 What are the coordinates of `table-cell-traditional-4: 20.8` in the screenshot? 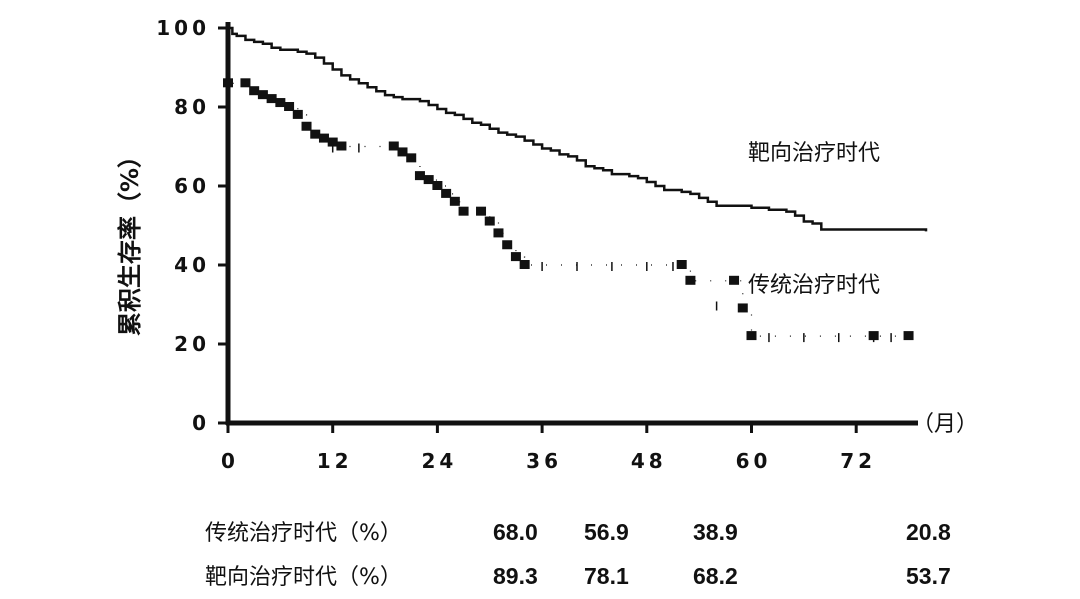 It's located at (928, 532).